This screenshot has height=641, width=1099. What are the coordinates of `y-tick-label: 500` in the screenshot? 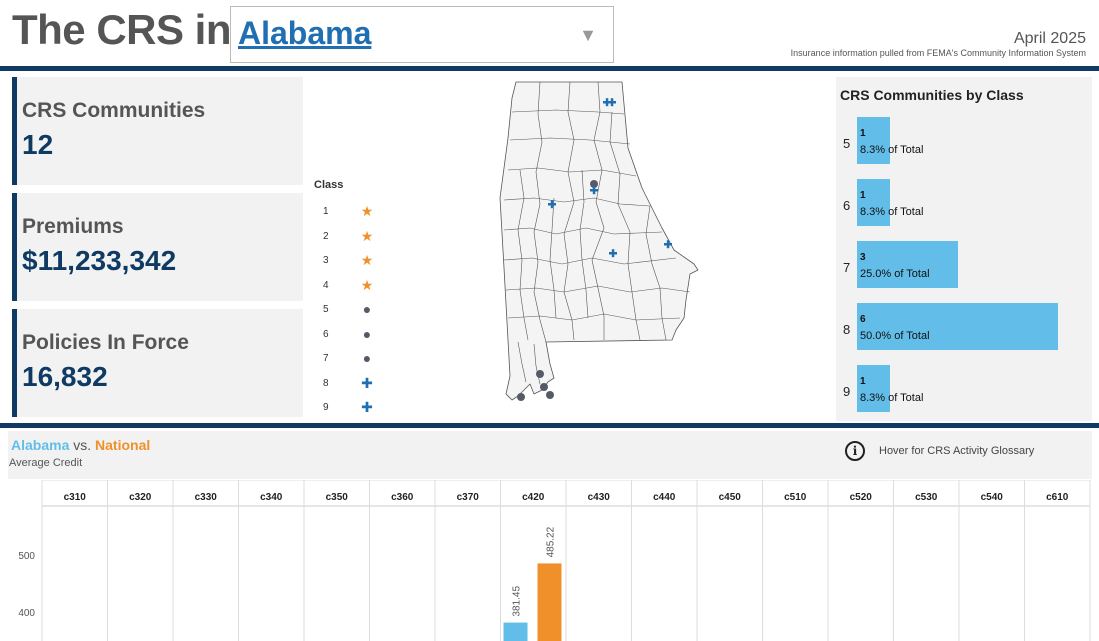 It's located at (26, 556).